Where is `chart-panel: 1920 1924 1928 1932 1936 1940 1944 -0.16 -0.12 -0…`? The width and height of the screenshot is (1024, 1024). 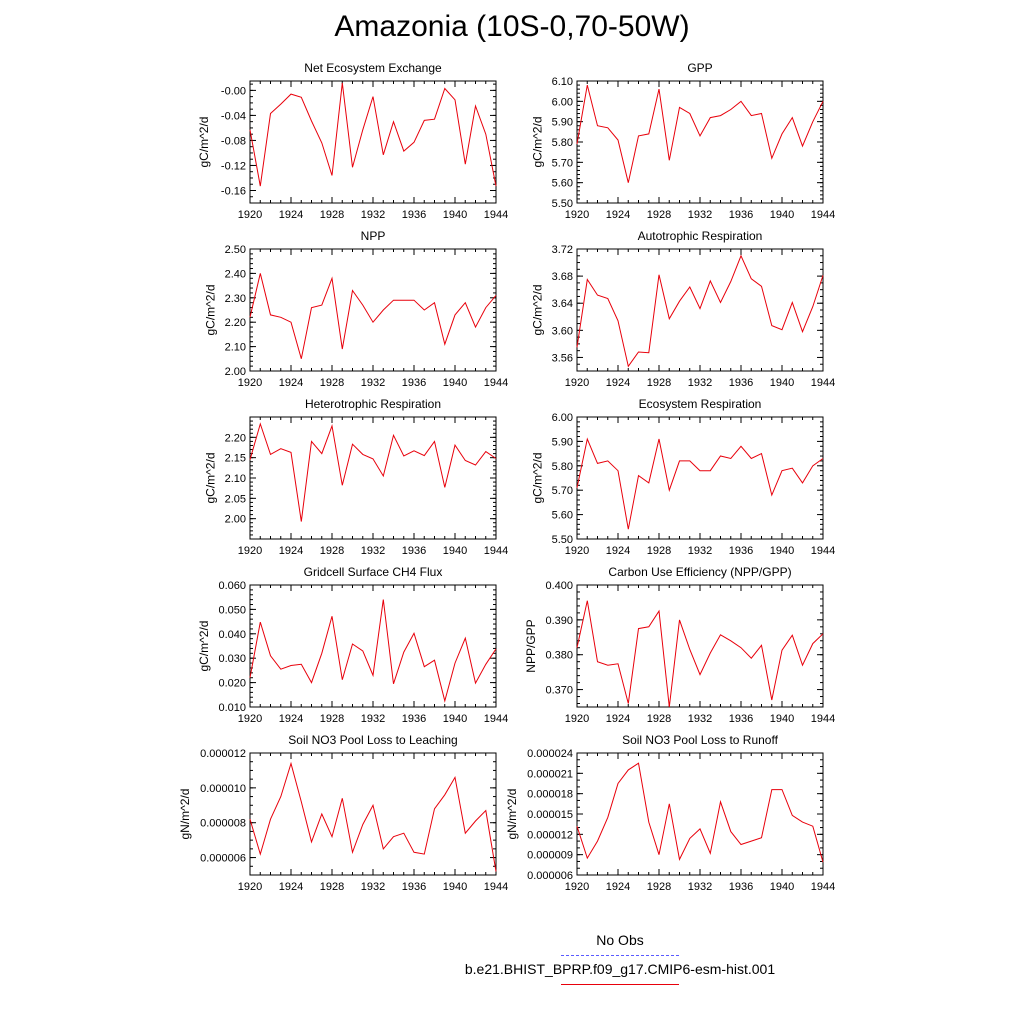 chart-panel: 1920 1924 1928 1932 1936 1940 1944 -0.16 -0.12 -0… is located at coordinates (352, 141).